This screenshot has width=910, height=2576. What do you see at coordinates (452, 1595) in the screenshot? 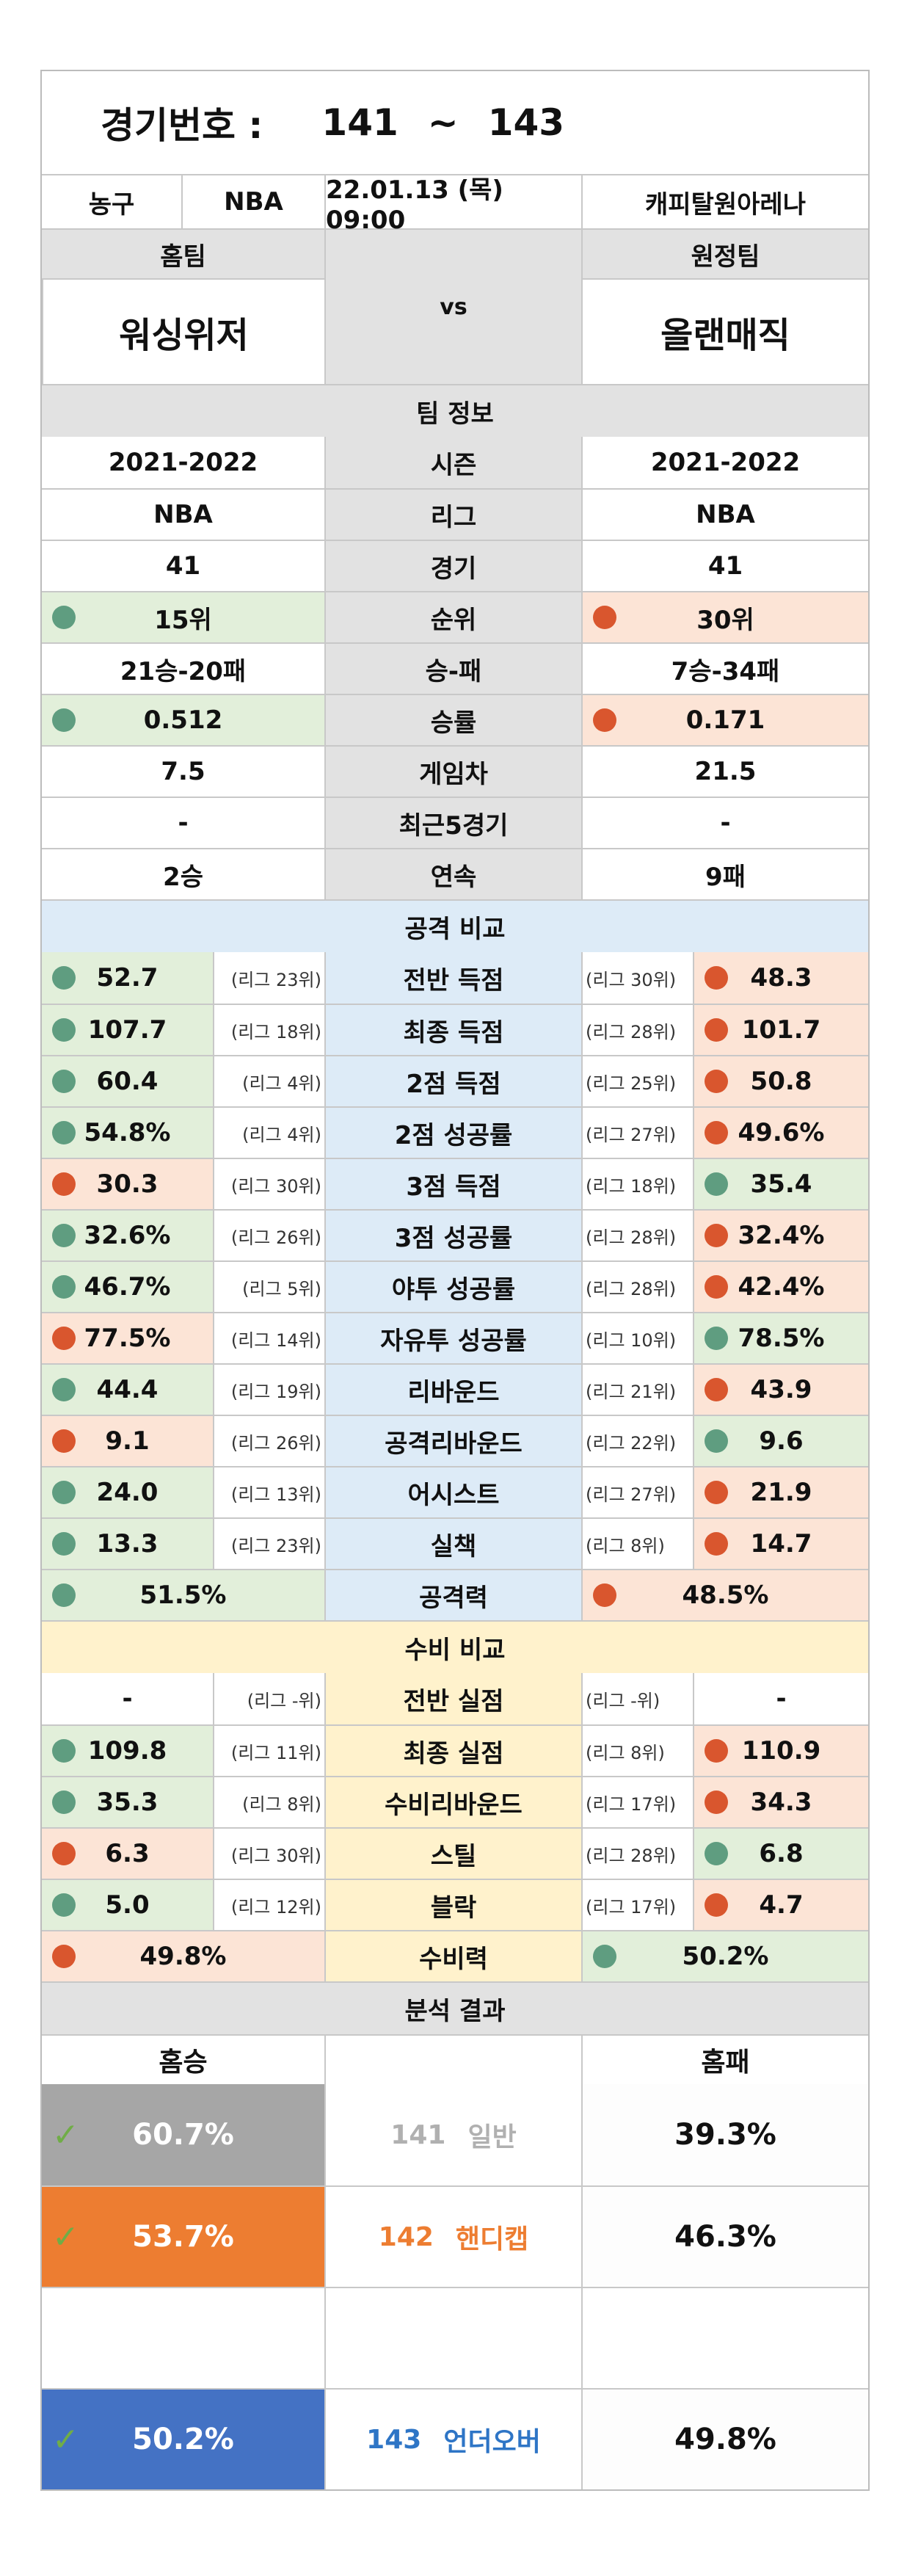
I see `attack-power-label: 공격력` at bounding box center [452, 1595].